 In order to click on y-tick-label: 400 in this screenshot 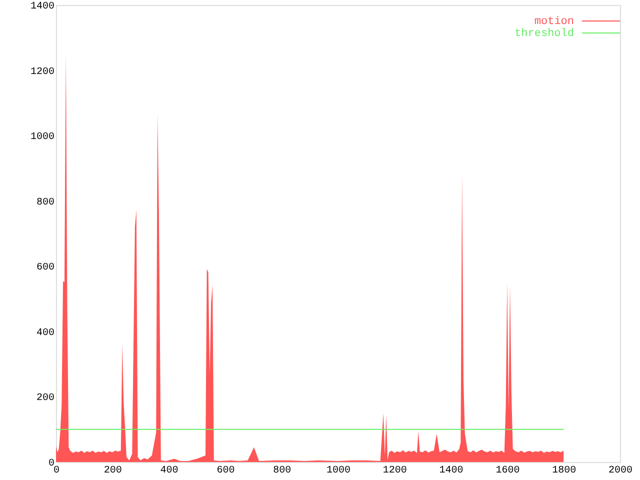, I will do `click(45, 333)`.